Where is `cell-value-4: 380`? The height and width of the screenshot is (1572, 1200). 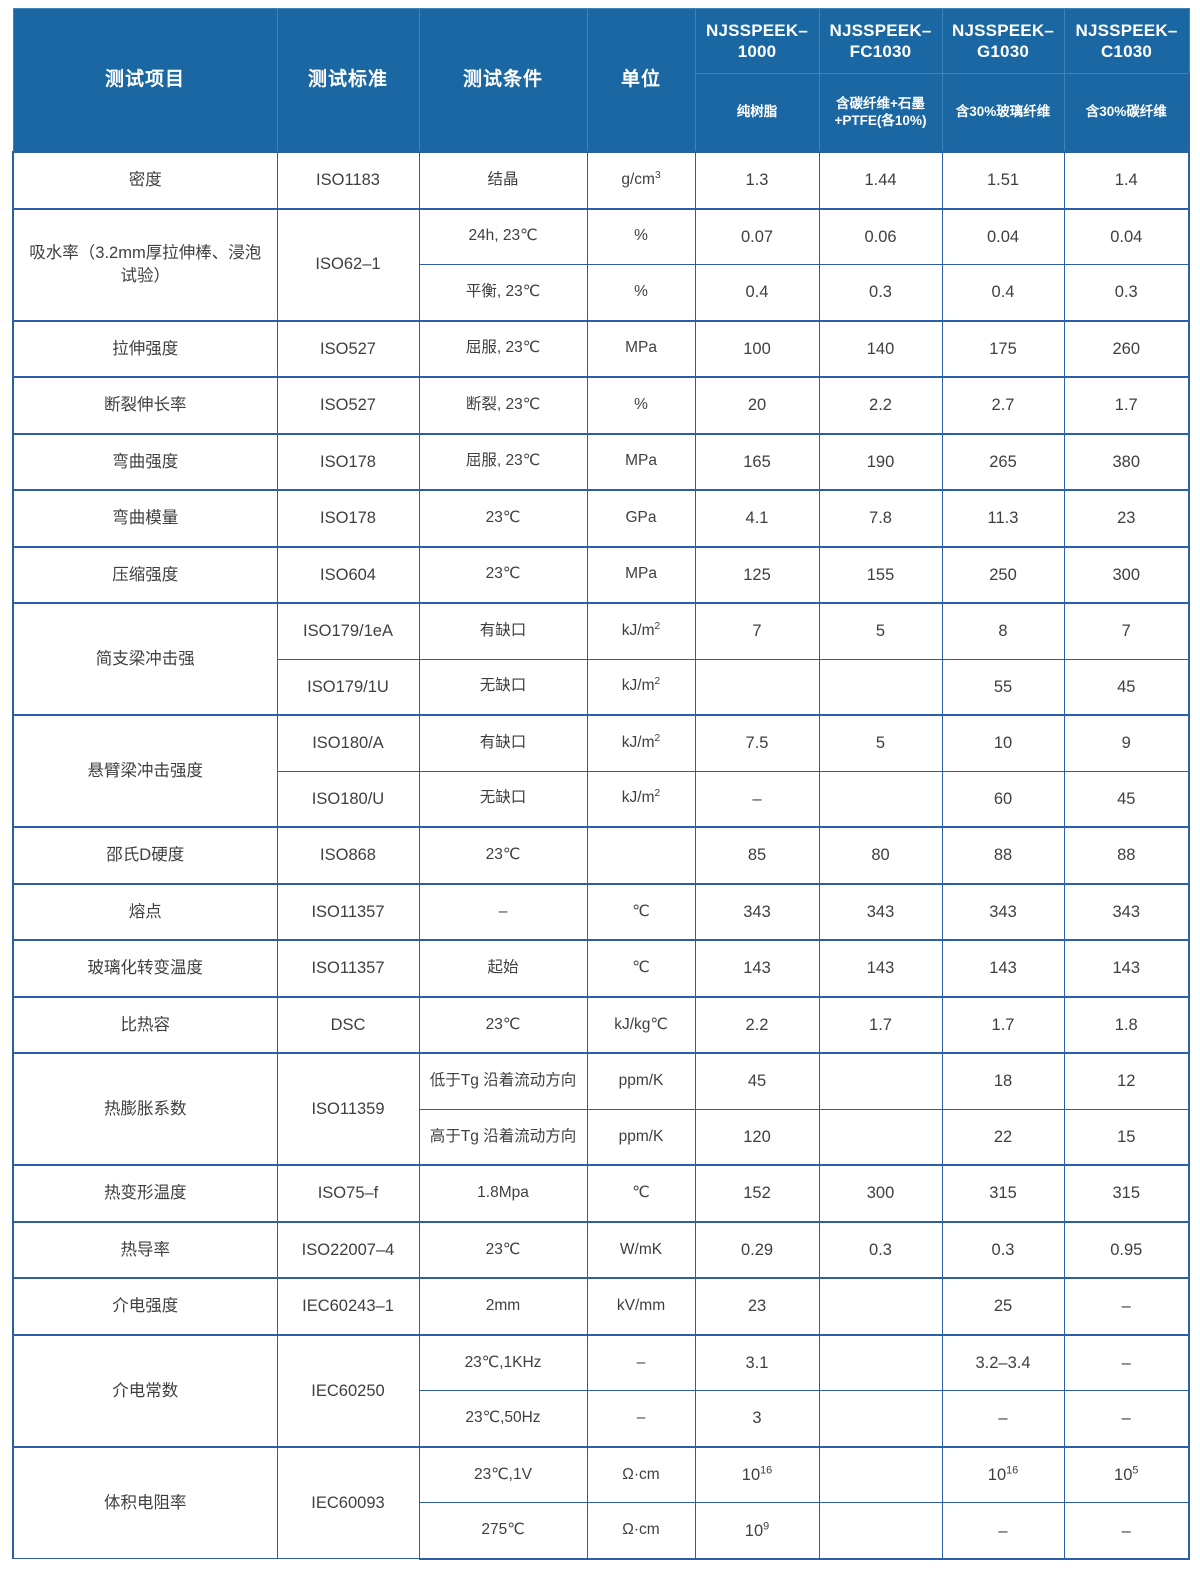
cell-value-4: 380 is located at coordinates (1126, 461).